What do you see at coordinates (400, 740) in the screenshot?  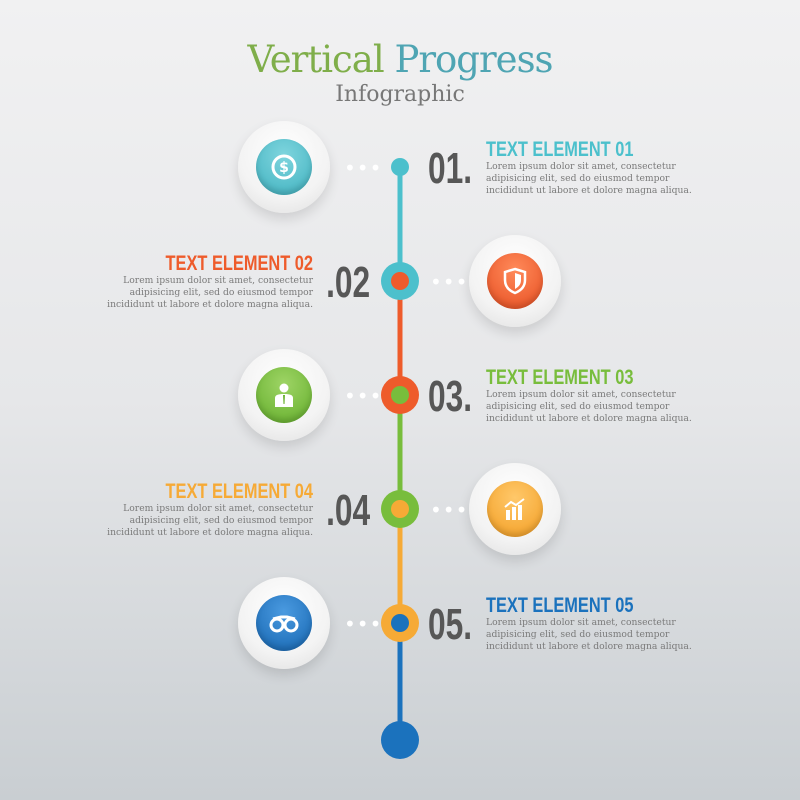 I see `timeline-end-node` at bounding box center [400, 740].